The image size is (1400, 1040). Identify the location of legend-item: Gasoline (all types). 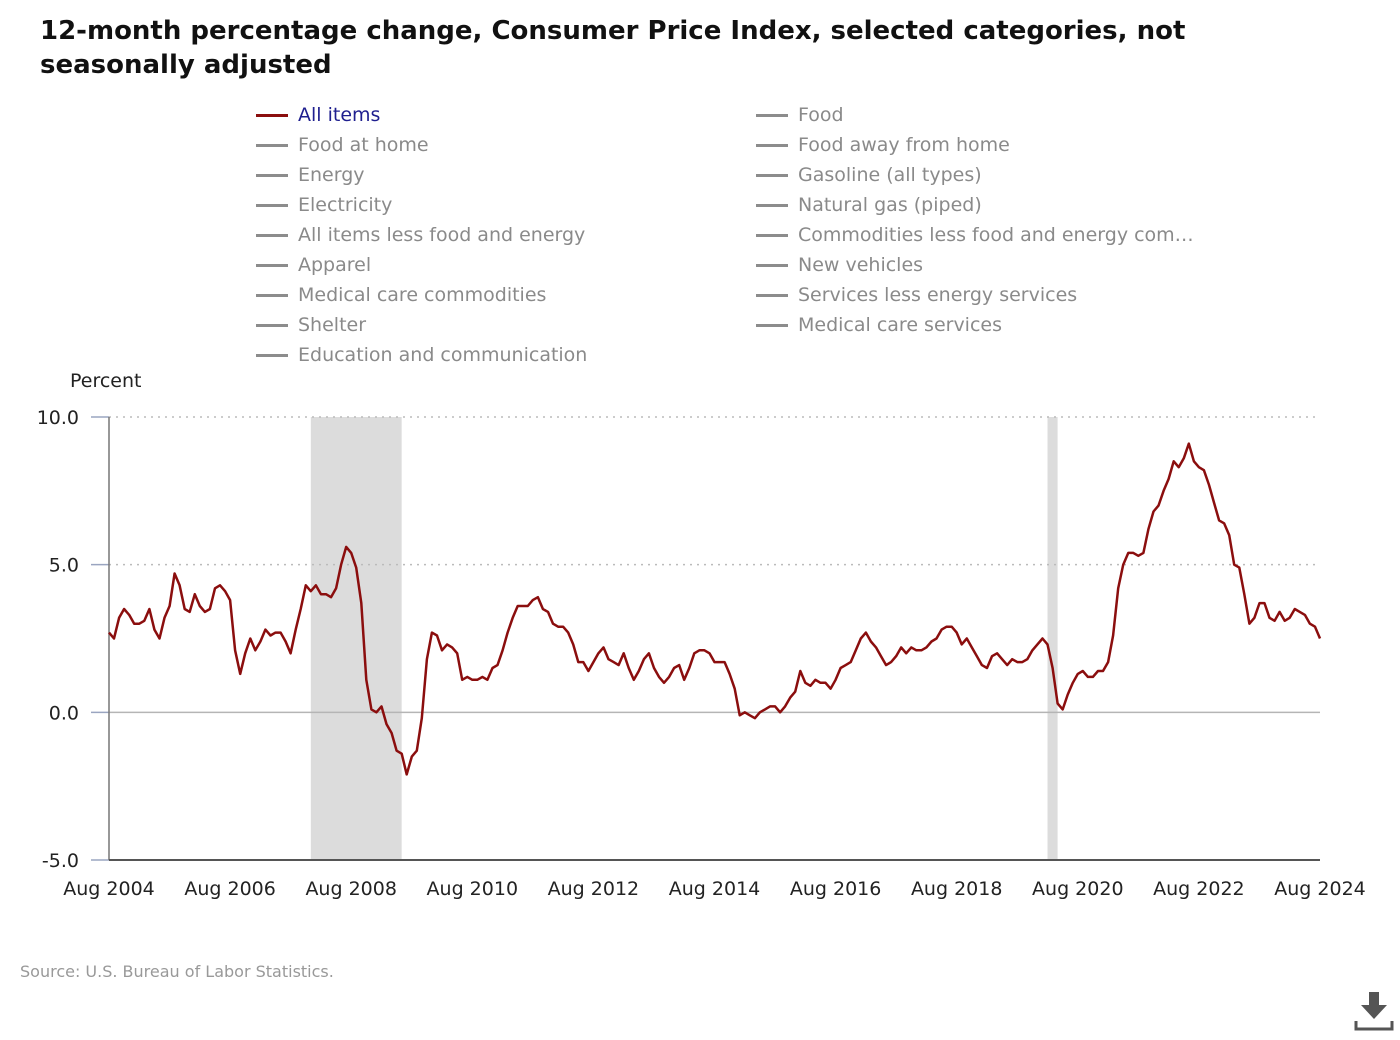
(869, 175).